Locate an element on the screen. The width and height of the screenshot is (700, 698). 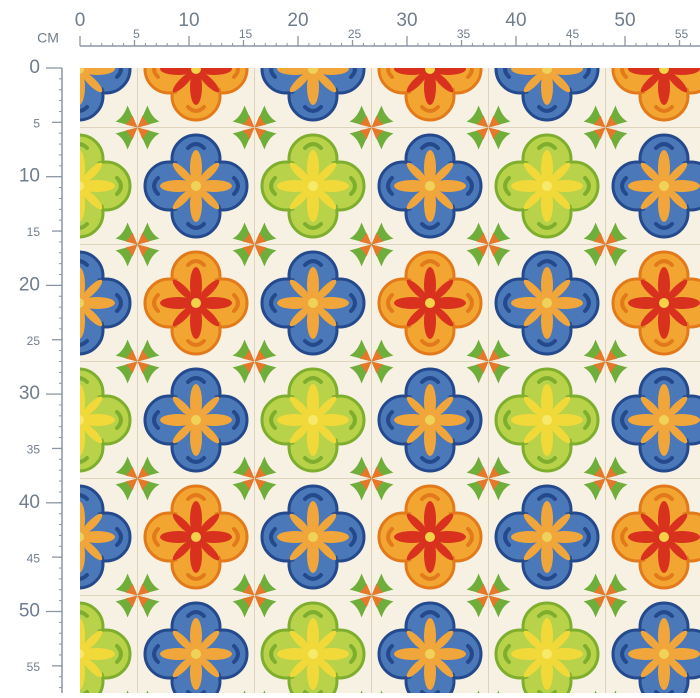
top-tick-label: 50 is located at coordinates (624, 20).